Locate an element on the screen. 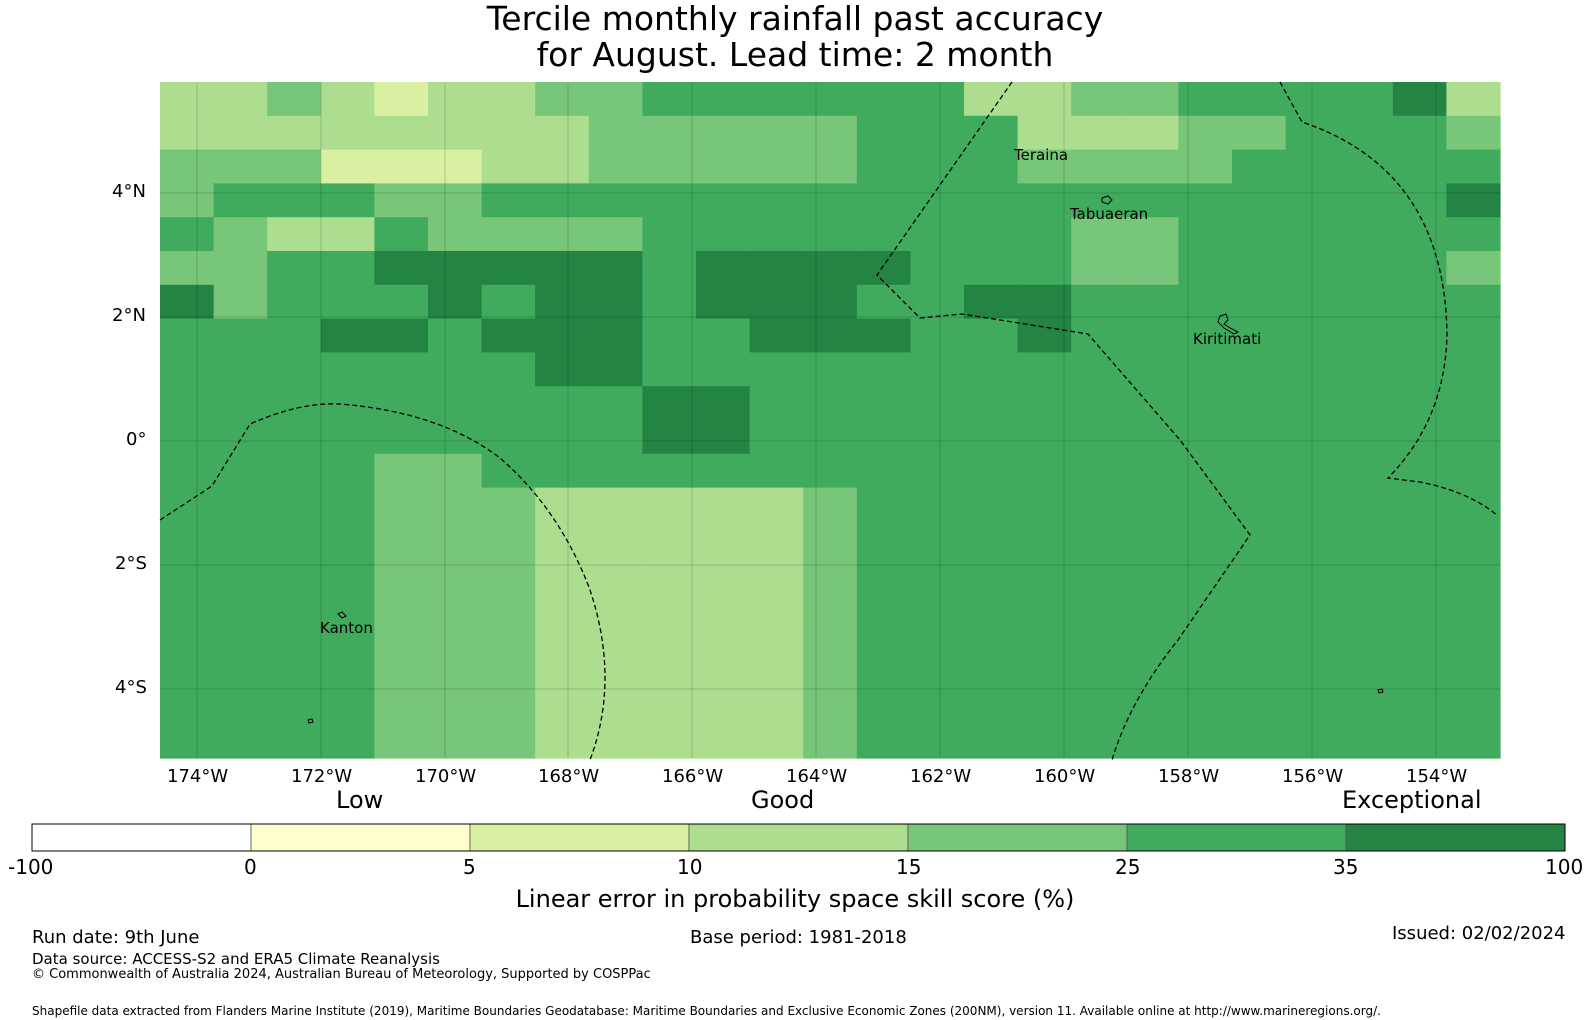 The height and width of the screenshot is (1020, 1590). lon-label-170w: 170°W is located at coordinates (446, 776).